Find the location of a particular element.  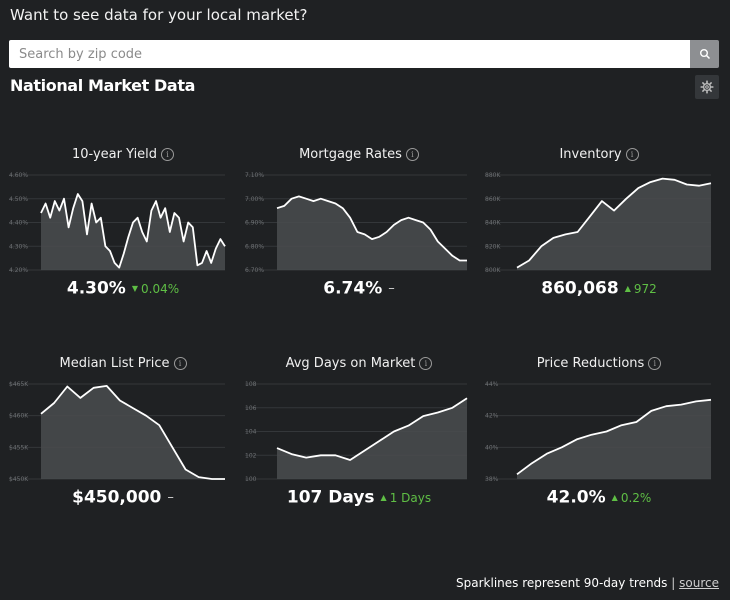

y-tick-label: 6.90% is located at coordinates (254, 223).